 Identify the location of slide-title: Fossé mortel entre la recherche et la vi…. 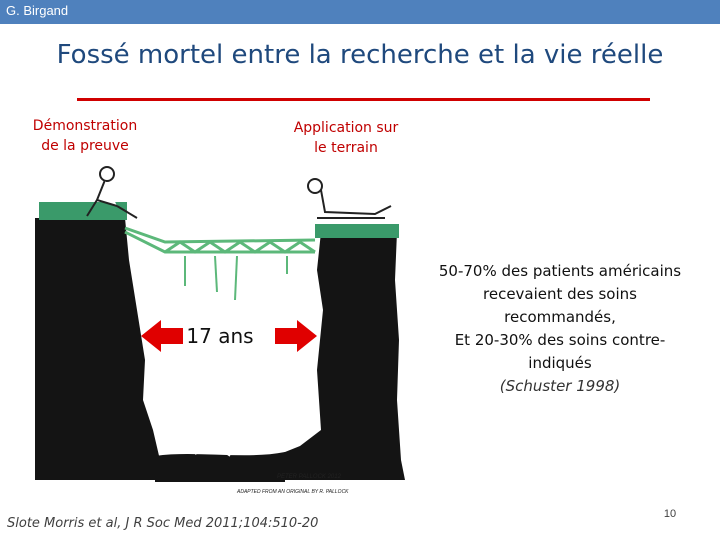
(360, 55).